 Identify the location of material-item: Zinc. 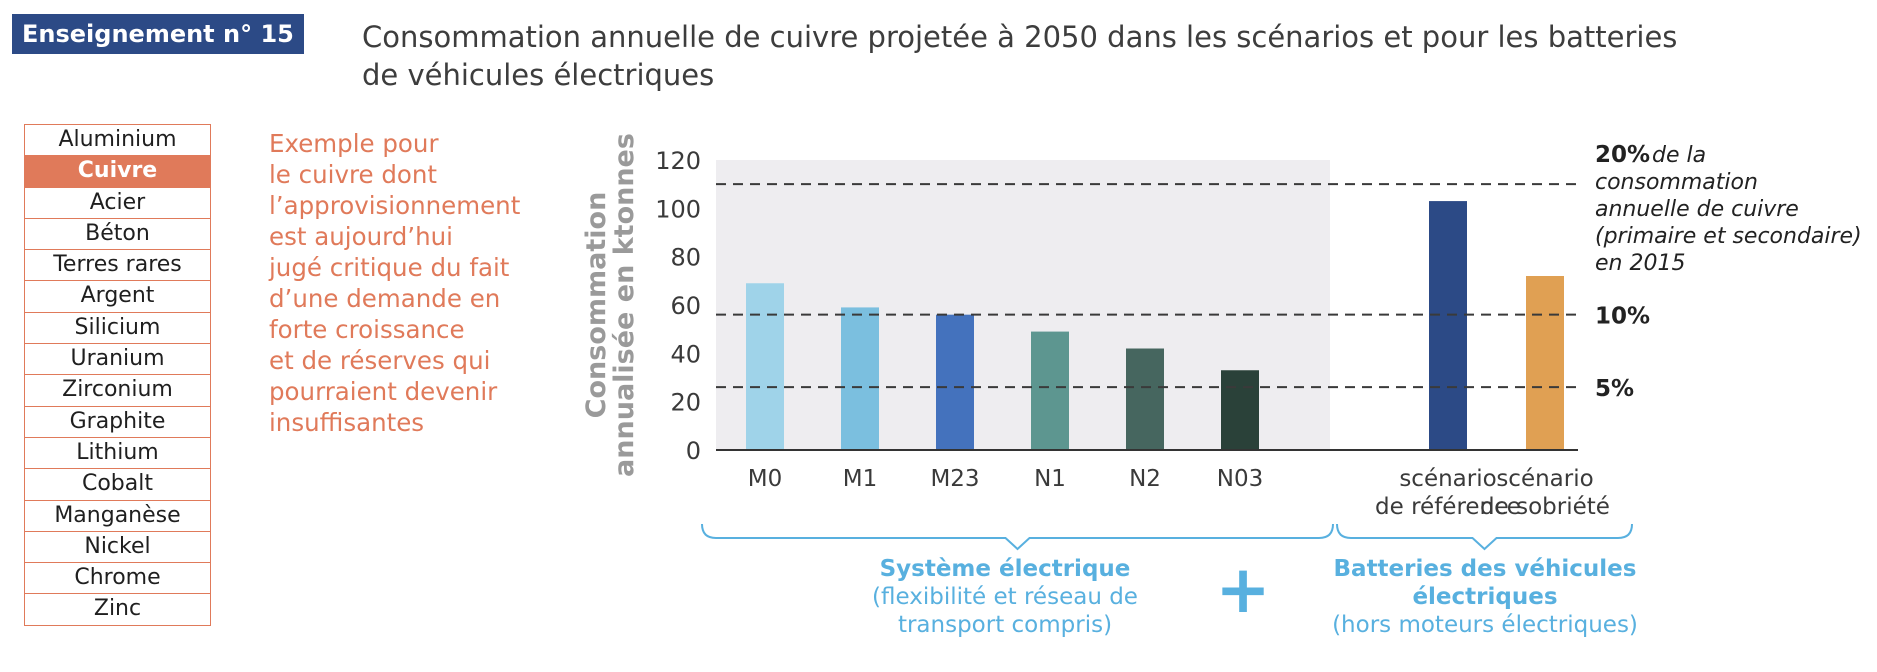
(117, 610).